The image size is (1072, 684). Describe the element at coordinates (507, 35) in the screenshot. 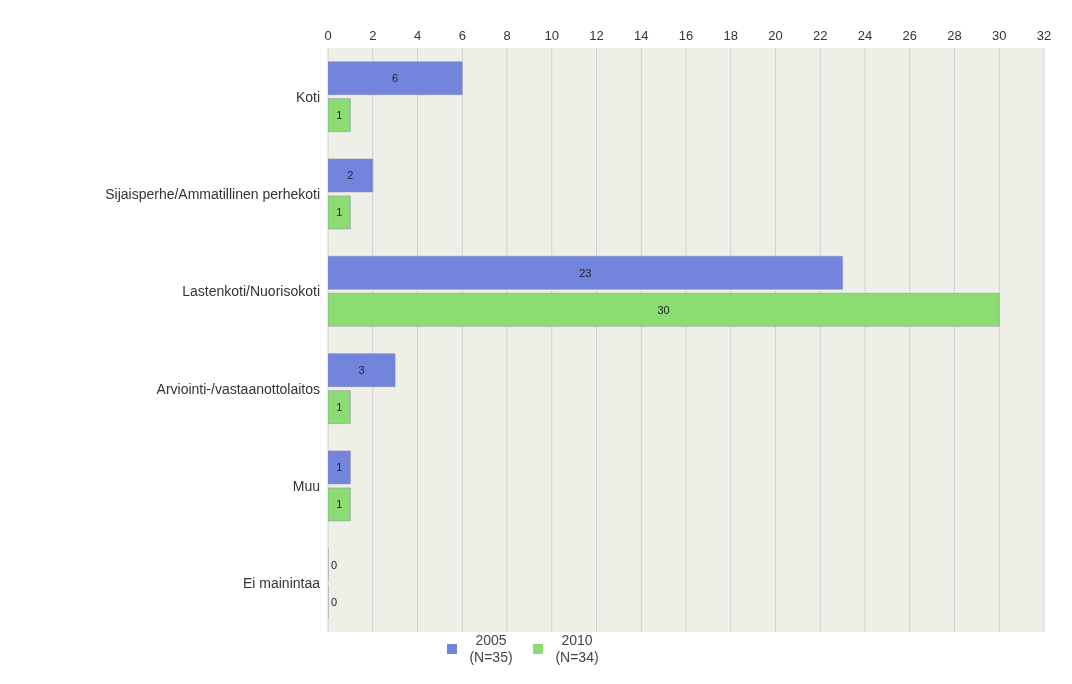

I see `x-tick-label: 8` at that location.